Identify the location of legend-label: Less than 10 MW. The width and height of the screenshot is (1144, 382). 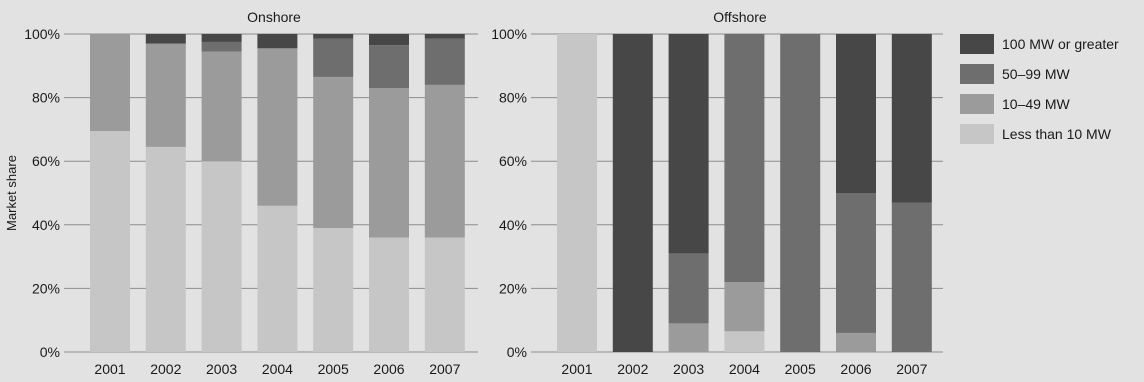
(1057, 134).